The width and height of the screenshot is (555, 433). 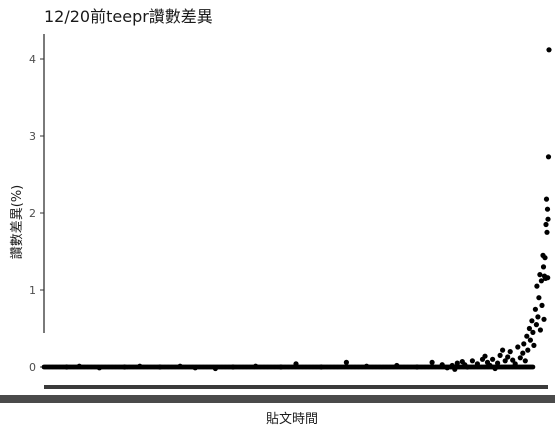 I want to click on chart-title: 12/20前teepr讚數差異, so click(x=128, y=16).